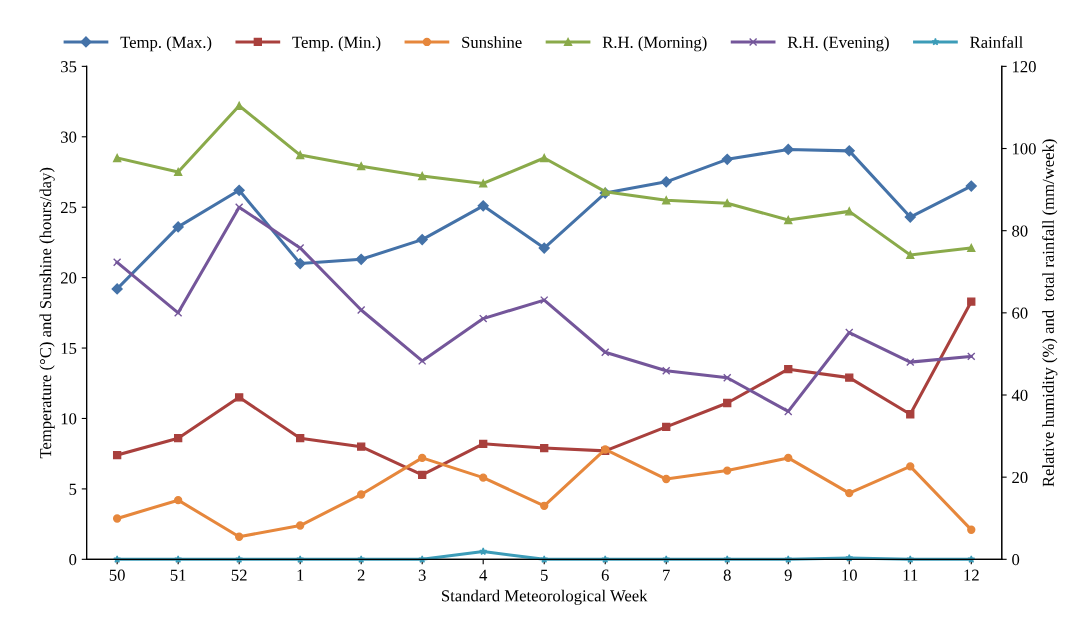 This screenshot has width=1083, height=632. I want to click on legend-label: Temp. (Max.), so click(166, 44).